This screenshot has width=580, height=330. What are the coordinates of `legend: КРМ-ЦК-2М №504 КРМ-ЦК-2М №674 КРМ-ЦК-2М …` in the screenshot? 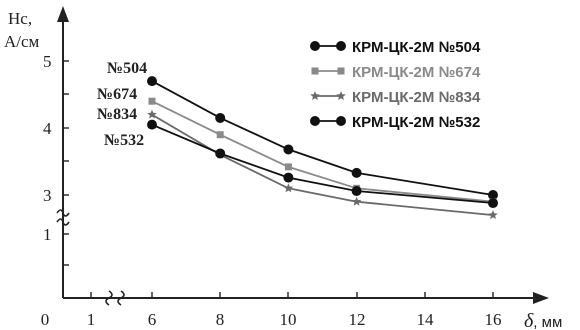 It's located at (395, 85).